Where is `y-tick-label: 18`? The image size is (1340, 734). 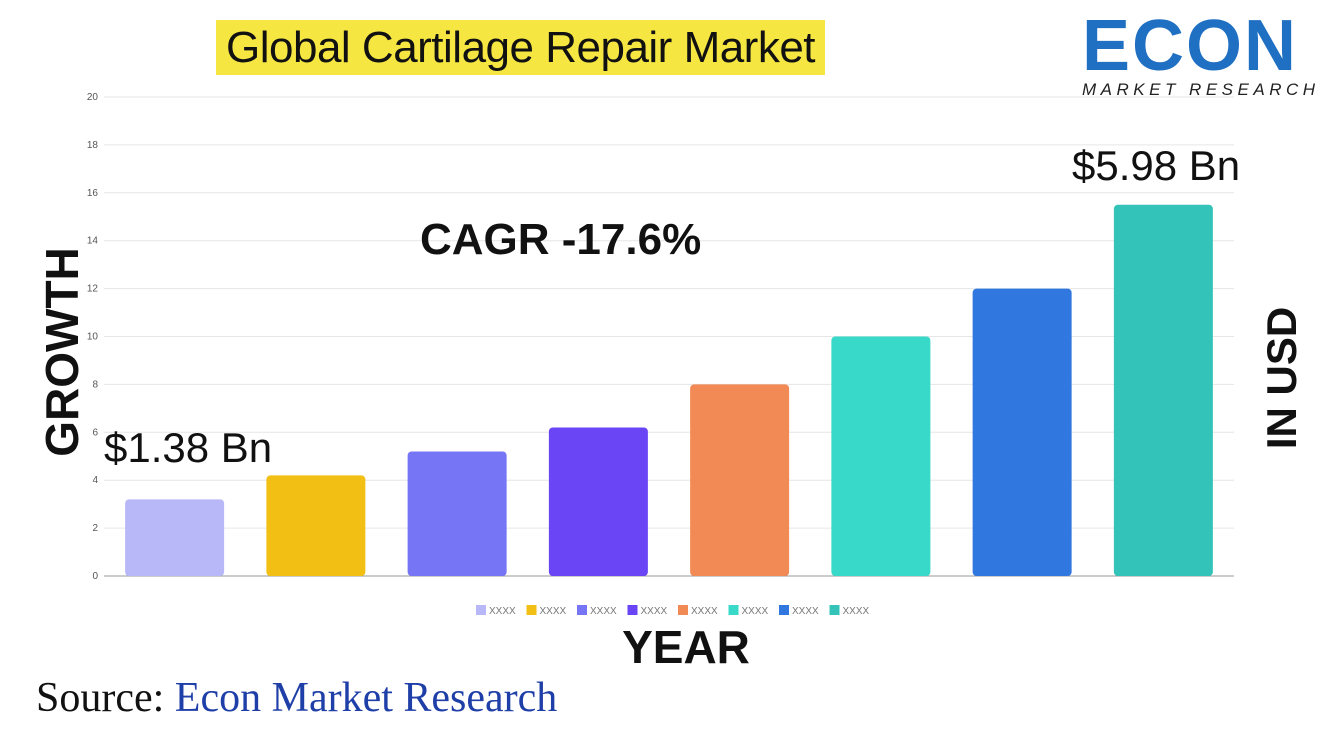 y-tick-label: 18 is located at coordinates (93, 145).